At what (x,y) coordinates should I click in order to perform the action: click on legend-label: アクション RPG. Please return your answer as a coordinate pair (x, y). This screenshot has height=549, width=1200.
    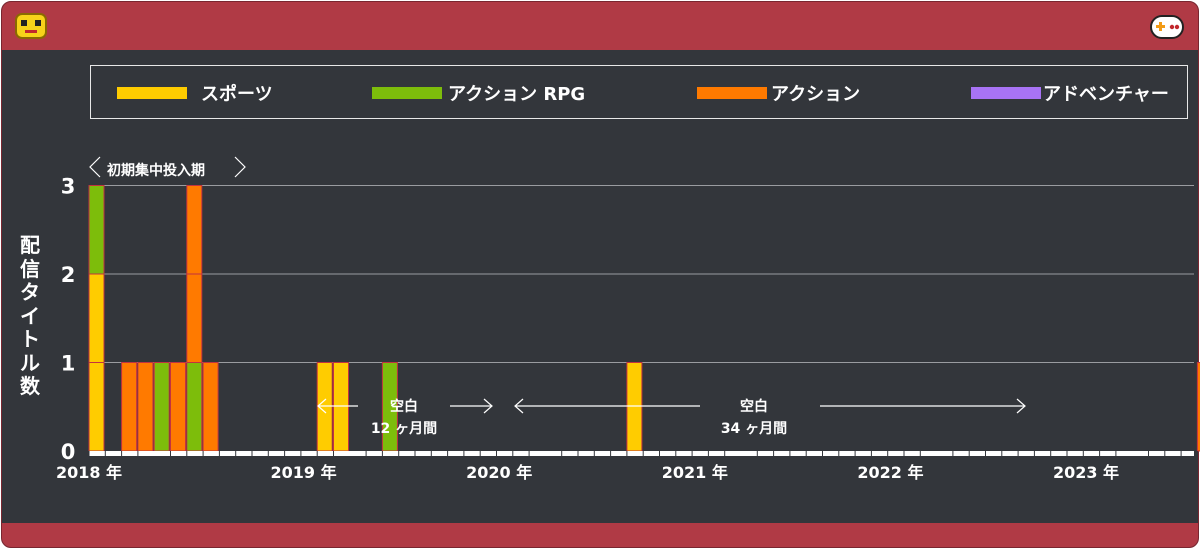
    Looking at the image, I should click on (517, 94).